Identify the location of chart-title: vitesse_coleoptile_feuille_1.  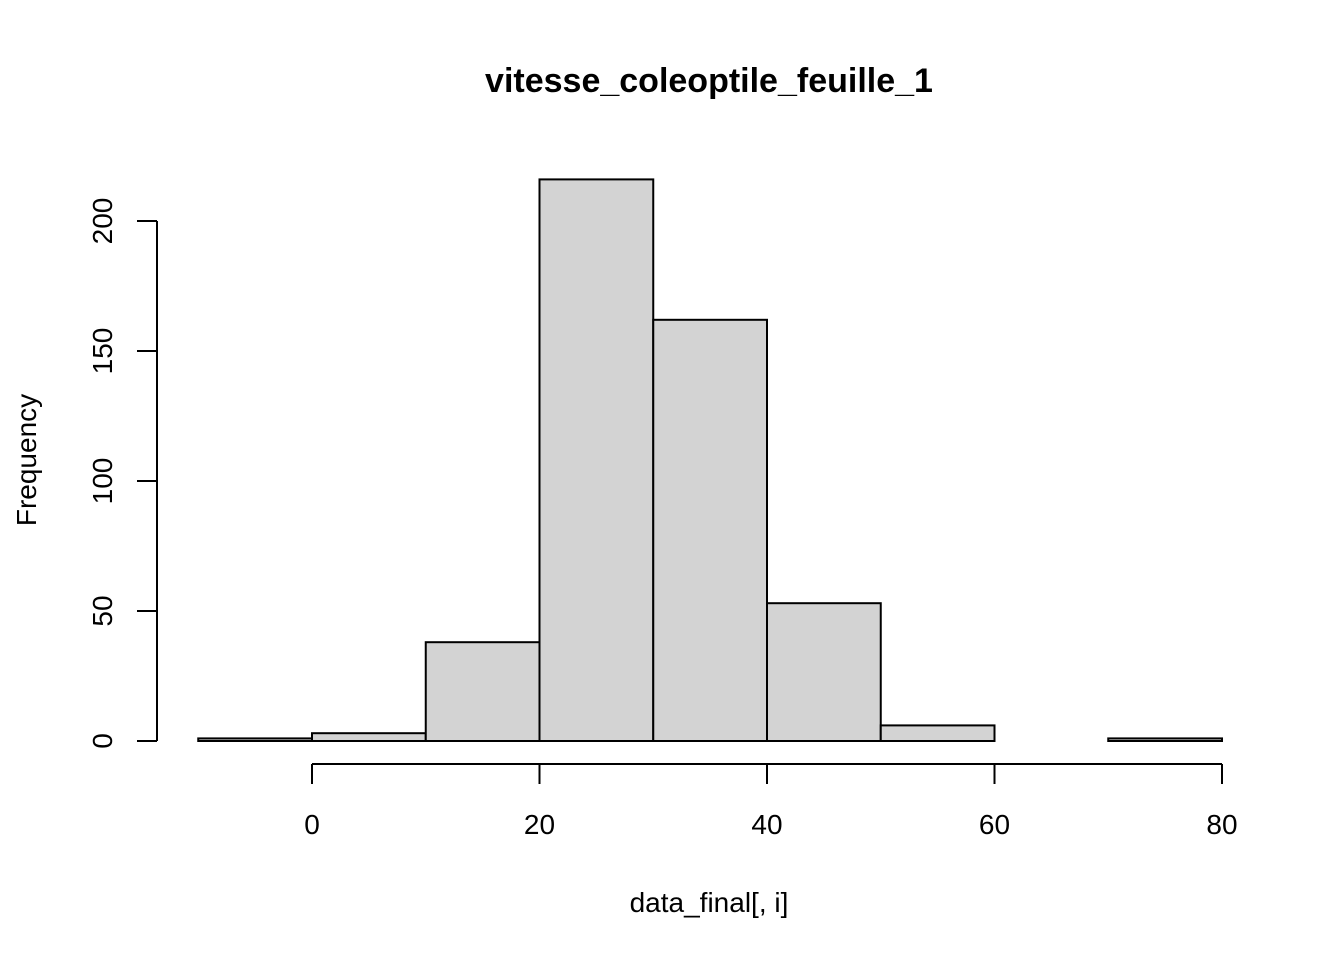
(709, 81).